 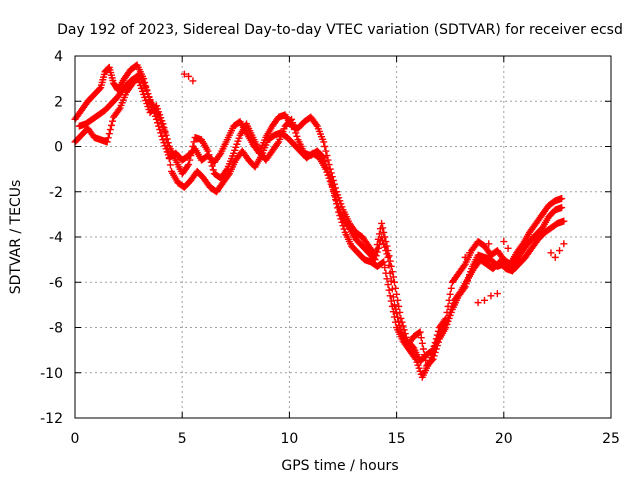 What do you see at coordinates (339, 466) in the screenshot?
I see `x-axis-label: GPS time / hours` at bounding box center [339, 466].